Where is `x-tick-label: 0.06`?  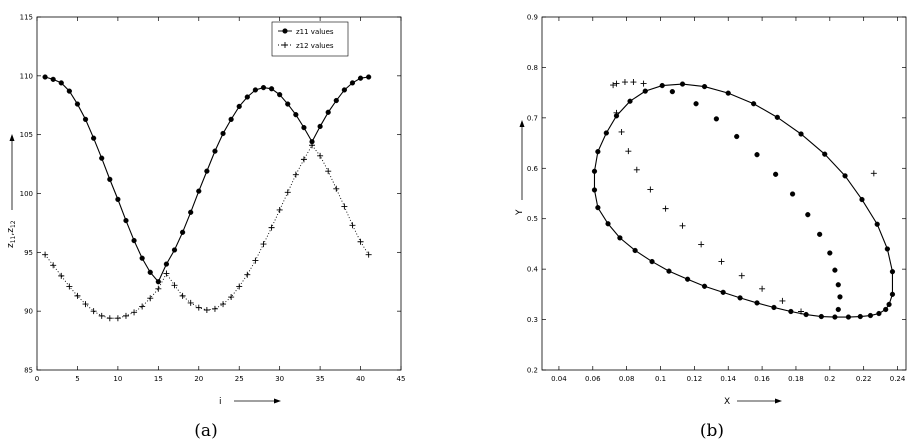 x-tick-label: 0.06 is located at coordinates (593, 379).